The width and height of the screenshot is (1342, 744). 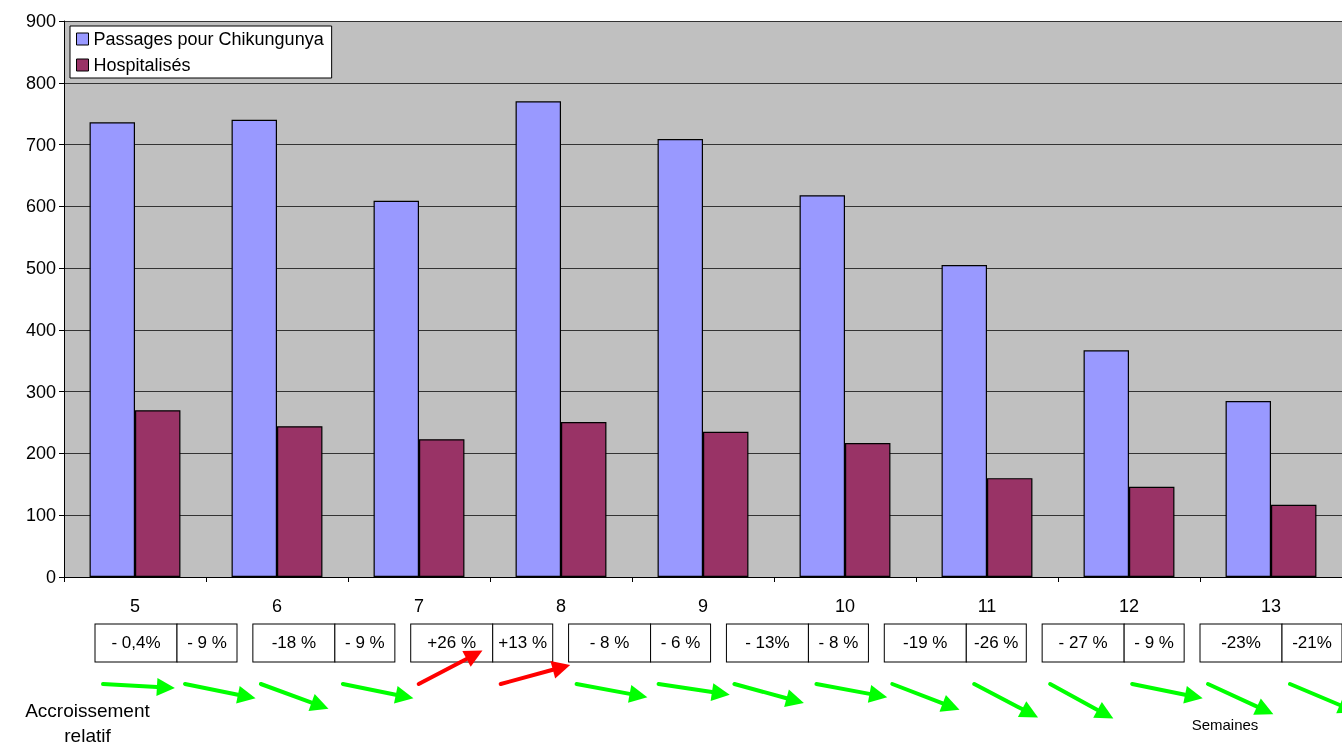 What do you see at coordinates (1083, 642) in the screenshot?
I see `text: - 27 %` at bounding box center [1083, 642].